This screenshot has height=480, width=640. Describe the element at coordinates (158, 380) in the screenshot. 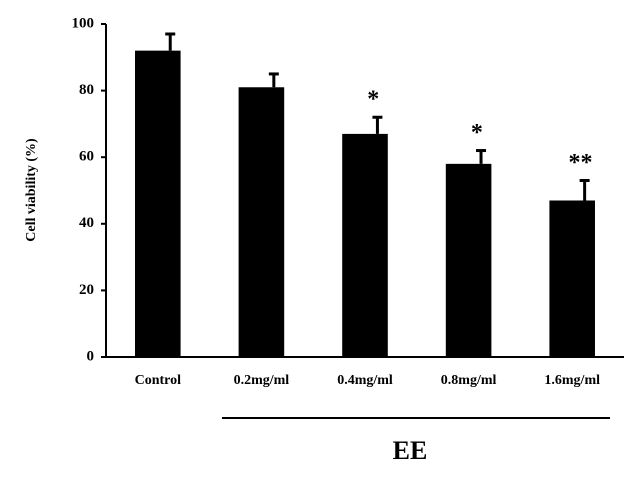

I see `x-tick-label: Control` at that location.